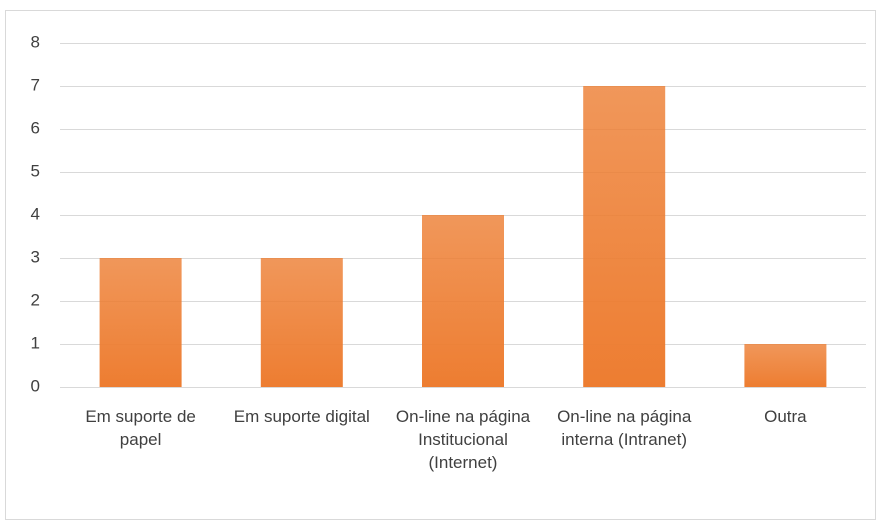  What do you see at coordinates (140, 428) in the screenshot?
I see `x-tick-label: Em suporte de papel` at bounding box center [140, 428].